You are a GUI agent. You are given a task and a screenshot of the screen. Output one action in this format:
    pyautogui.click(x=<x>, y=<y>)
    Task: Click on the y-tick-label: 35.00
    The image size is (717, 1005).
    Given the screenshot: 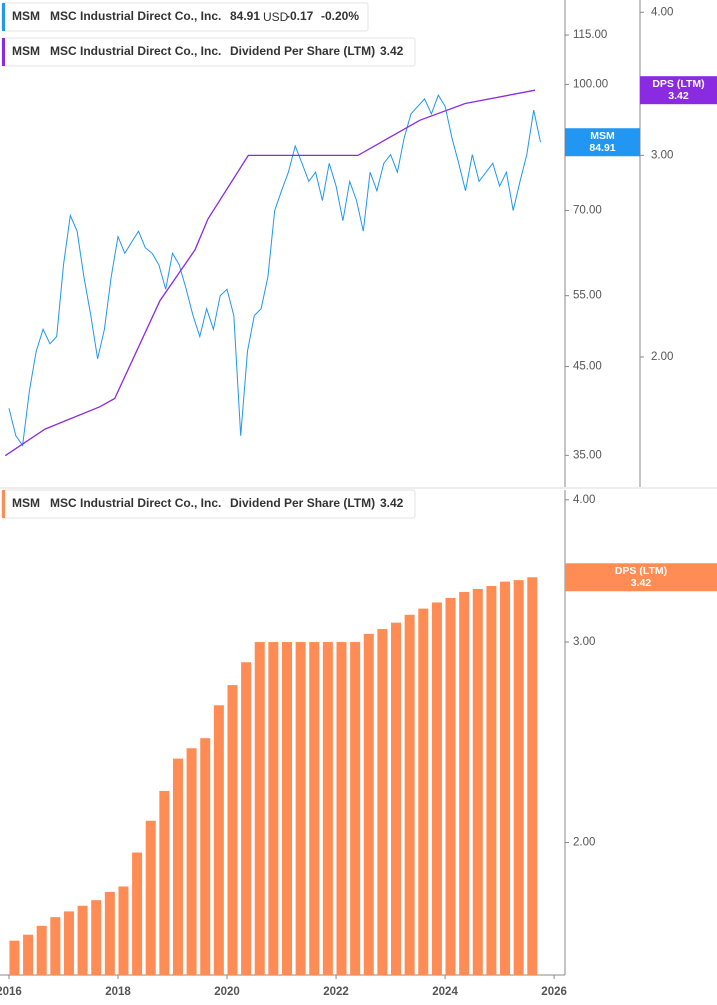 What is the action you would take?
    pyautogui.click(x=587, y=455)
    